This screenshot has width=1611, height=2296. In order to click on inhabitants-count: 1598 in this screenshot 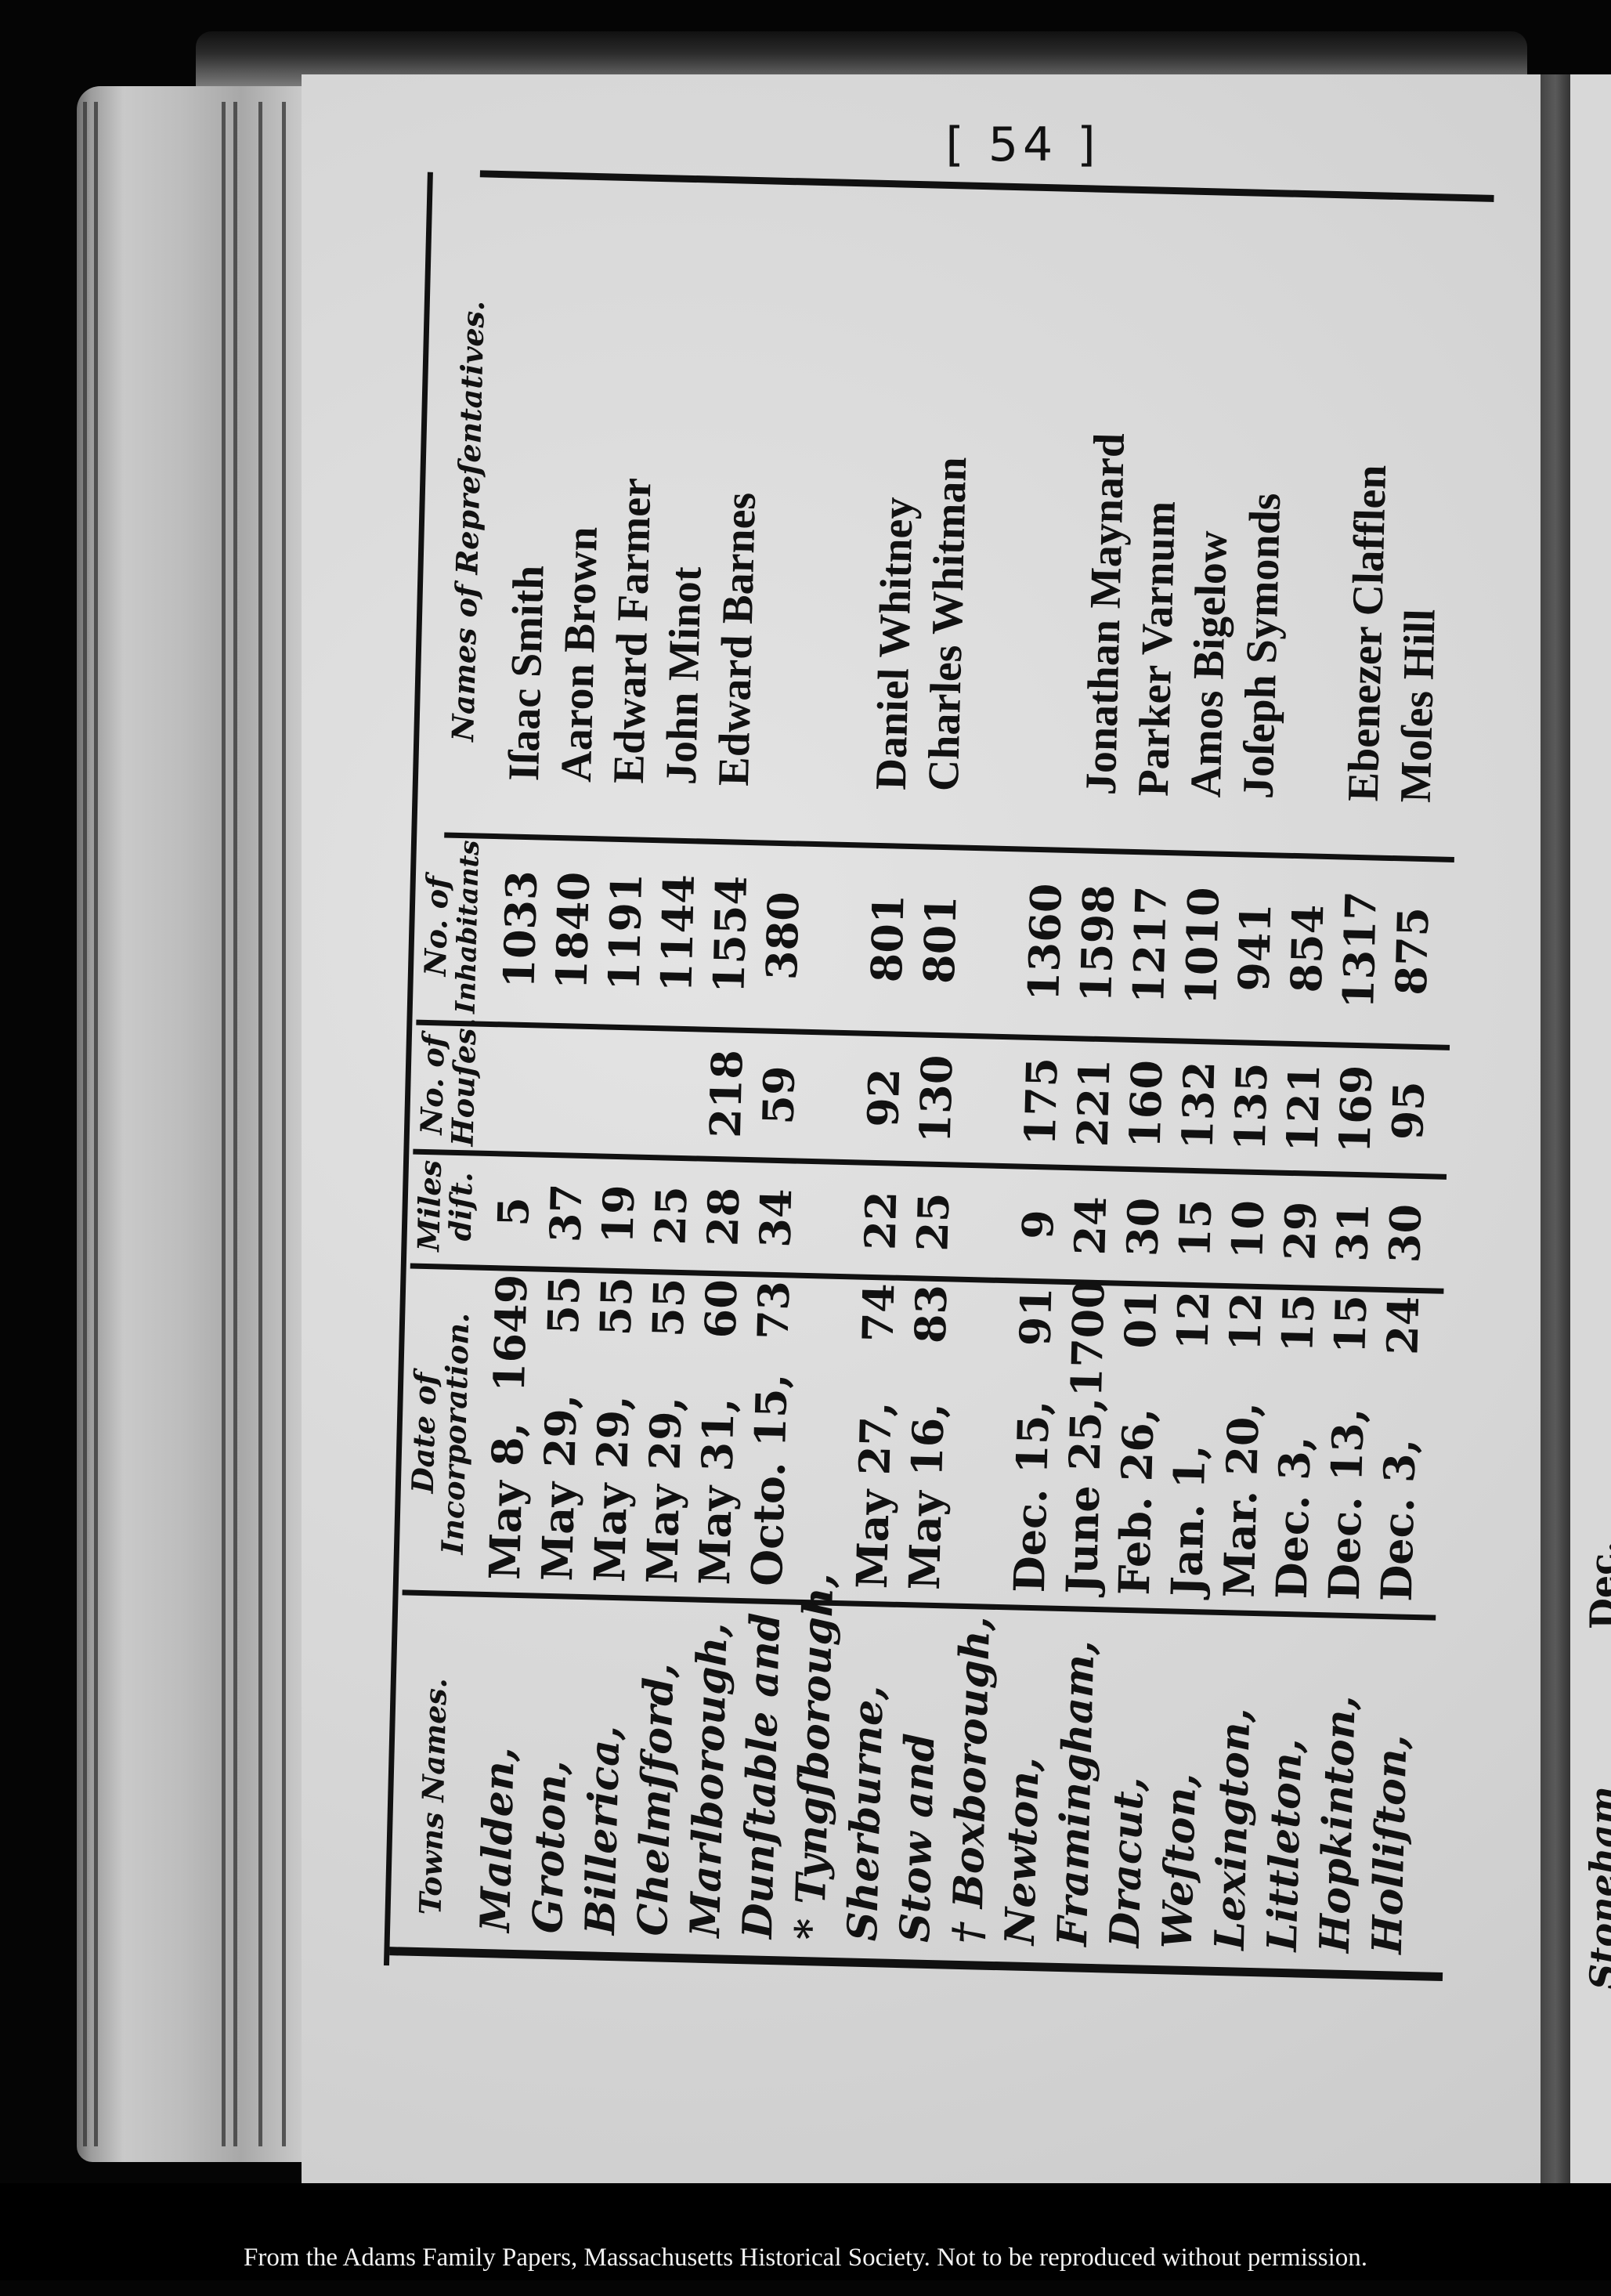, I will do `click(1097, 943)`.